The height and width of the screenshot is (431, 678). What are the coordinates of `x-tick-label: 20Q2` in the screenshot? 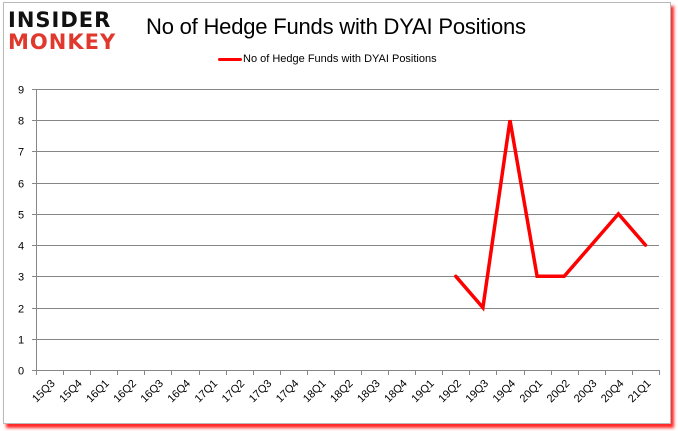 It's located at (559, 392).